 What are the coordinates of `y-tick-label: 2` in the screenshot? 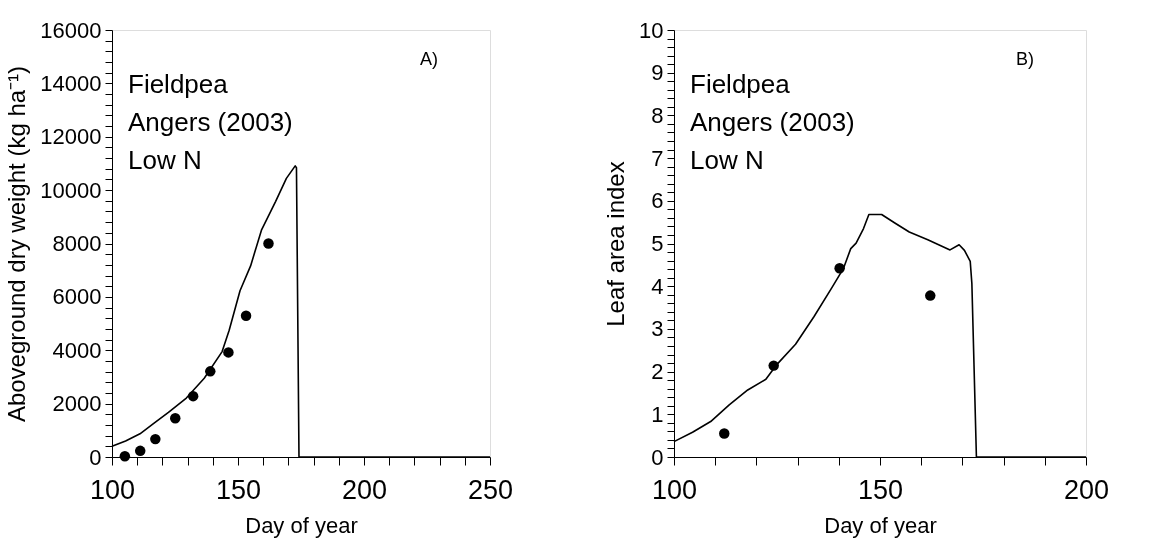 It's located at (657, 372).